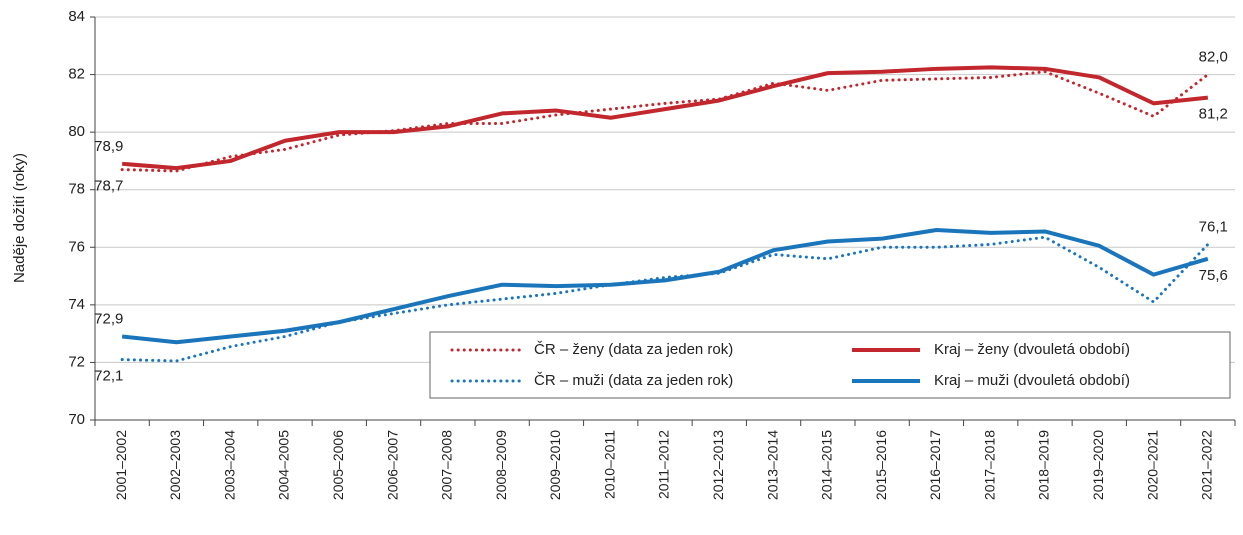 The width and height of the screenshot is (1243, 535). Describe the element at coordinates (633, 349) in the screenshot. I see `legend-label: ČR – ženy (data za jeden rok)` at that location.